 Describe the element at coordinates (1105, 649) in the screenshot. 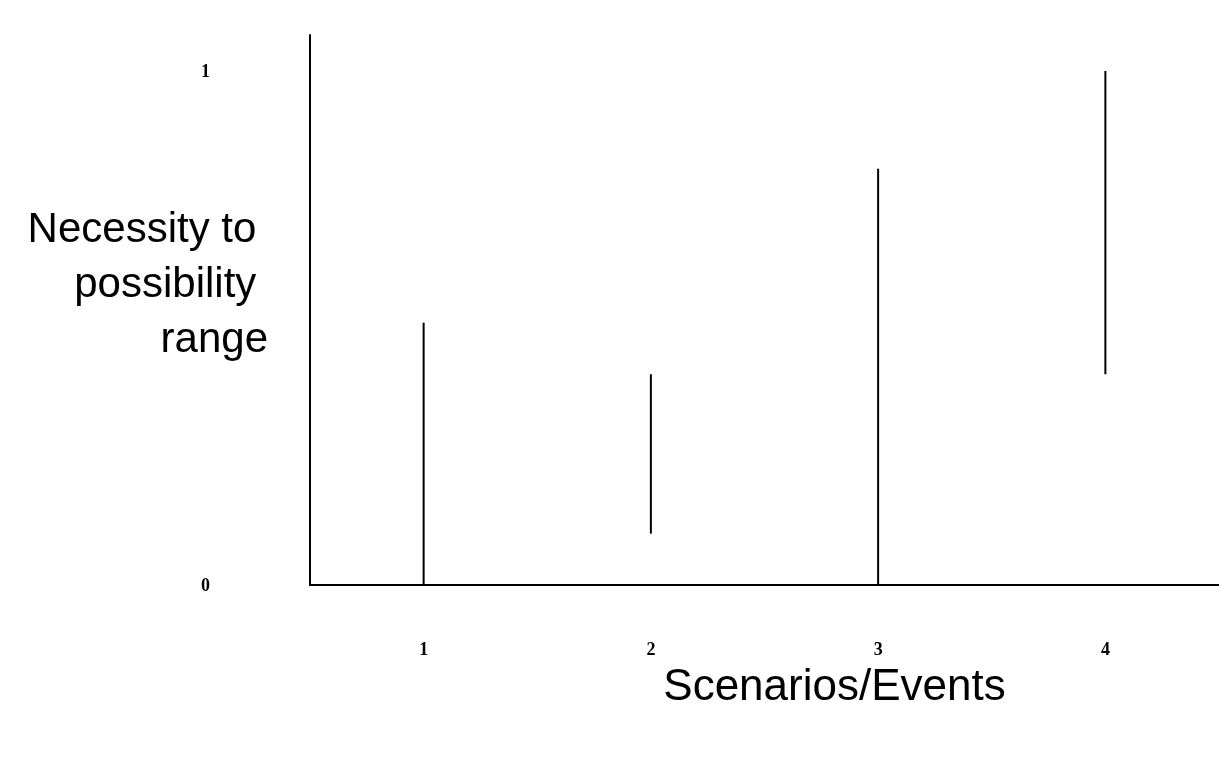

I see `x-tick-label: 4` at that location.